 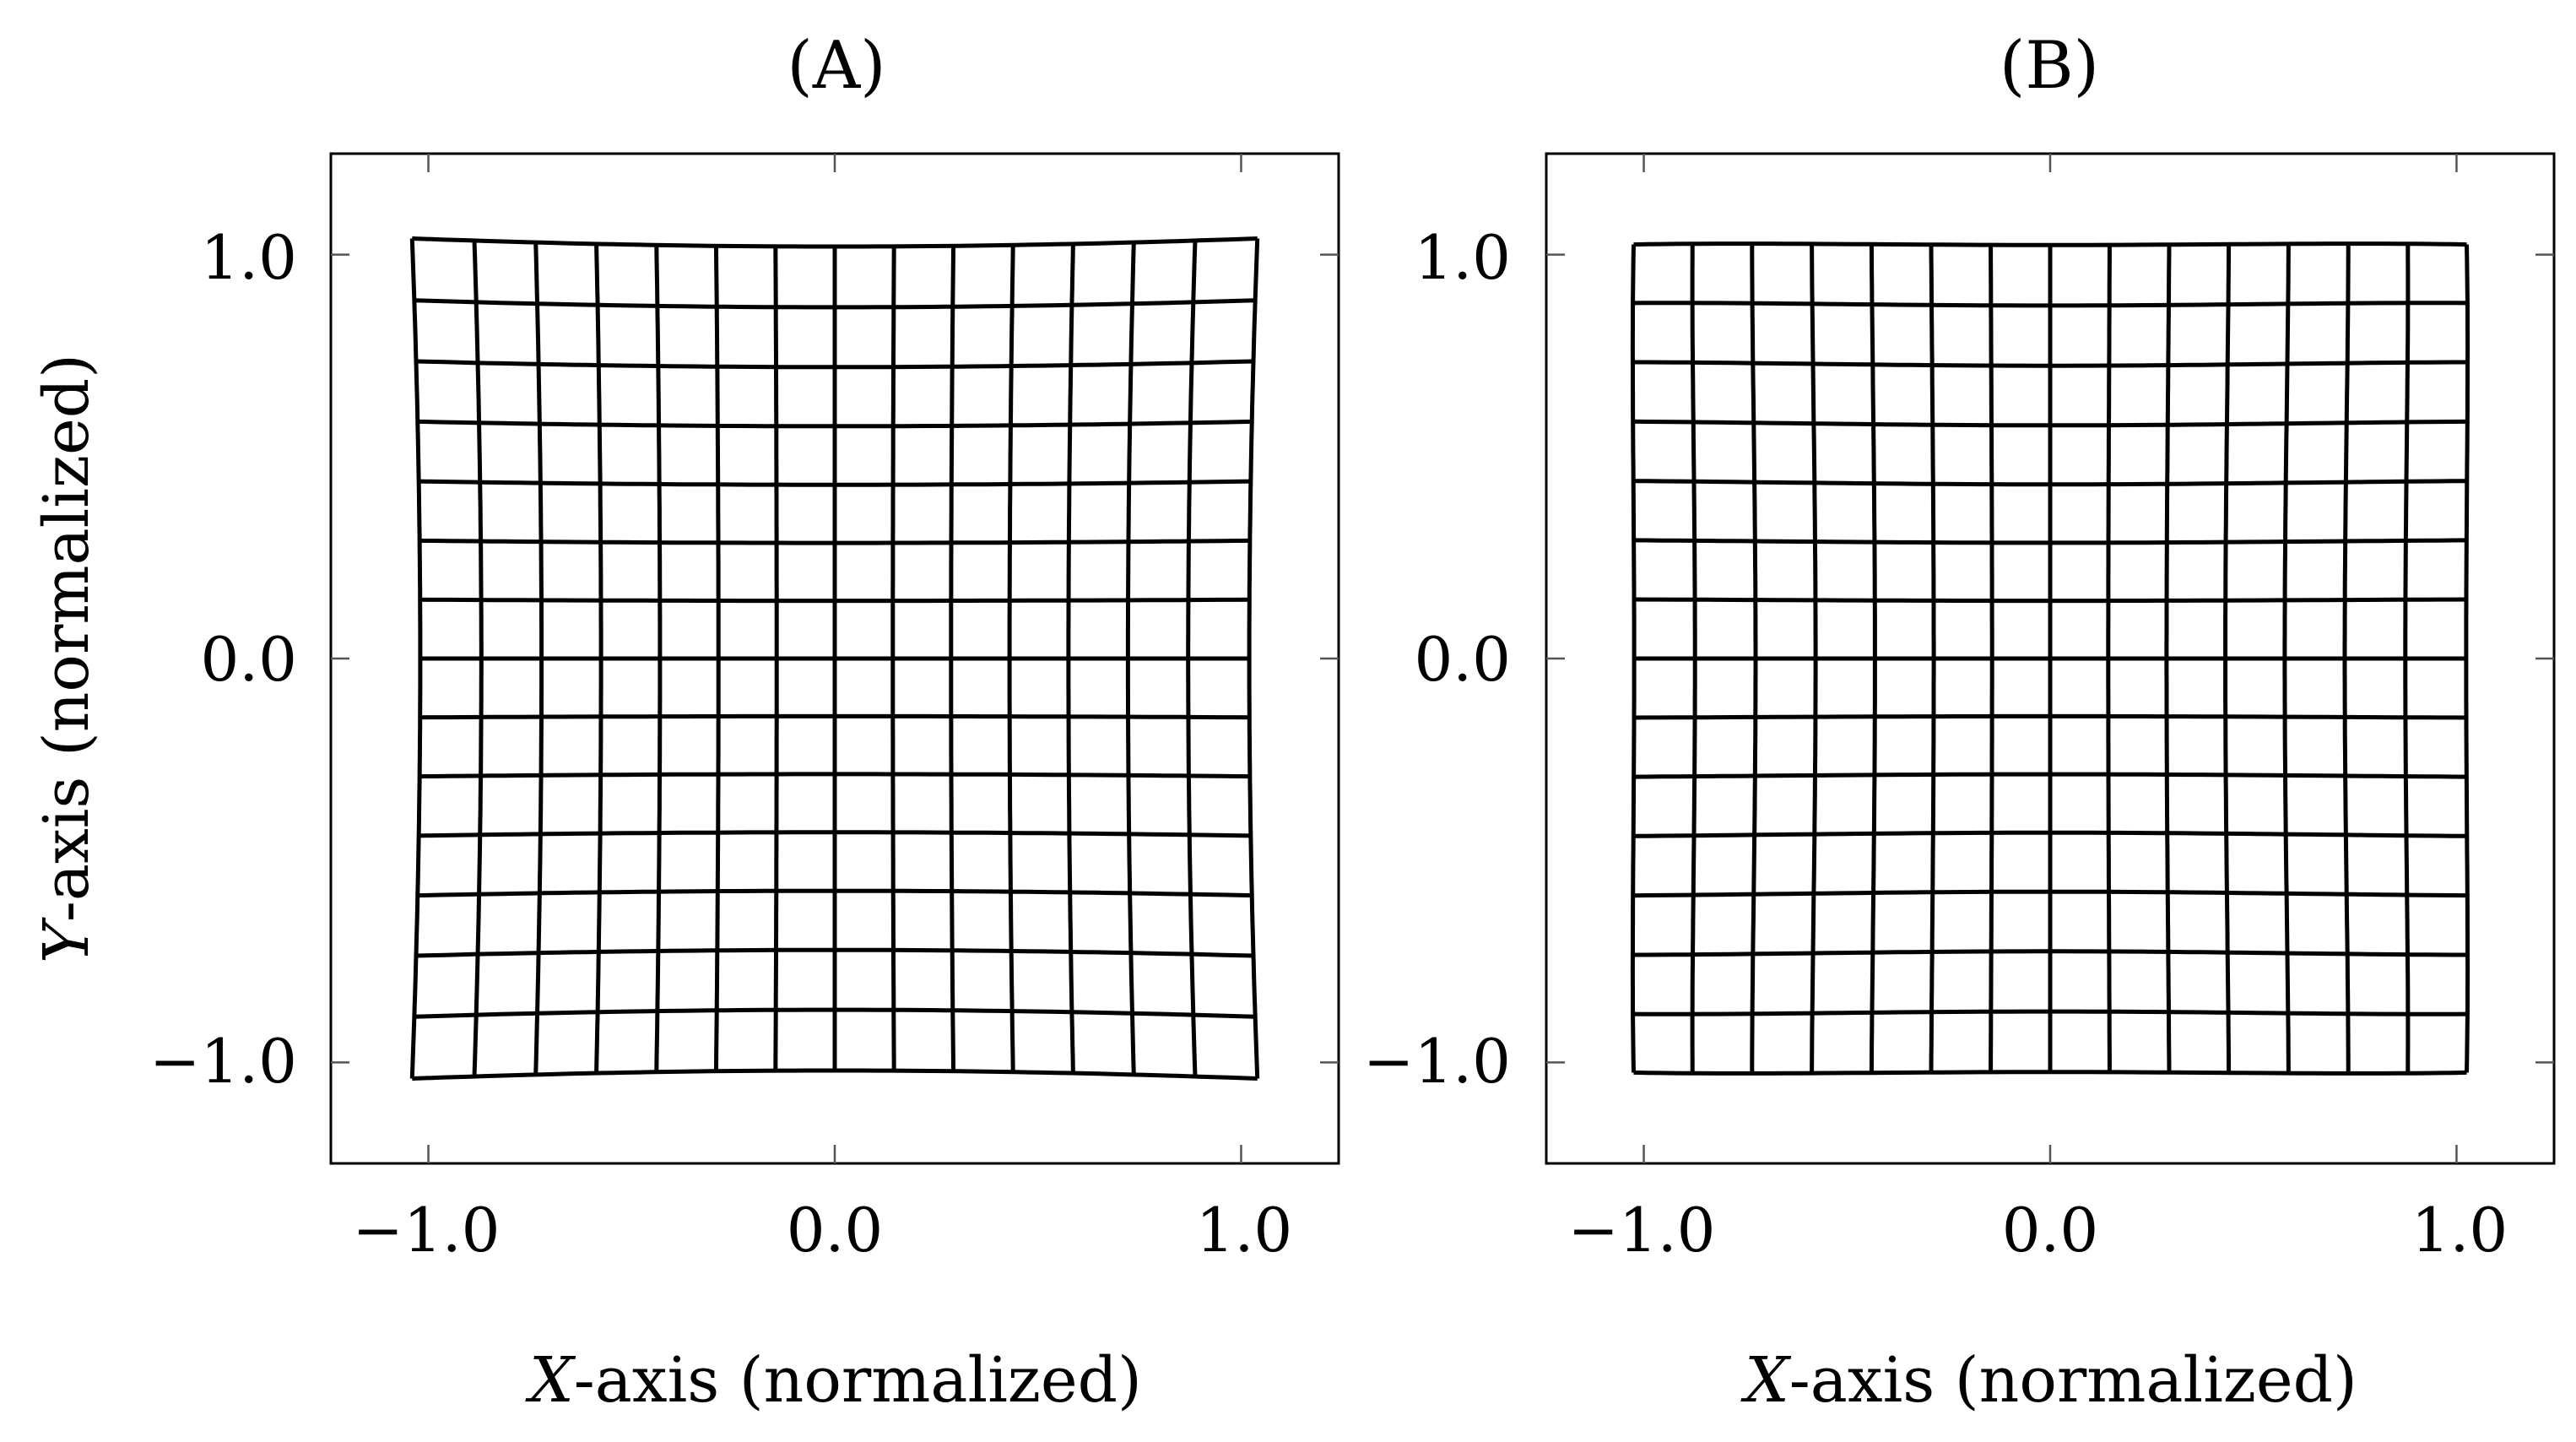 I want to click on panel-a-xtick-label-left: −1.0, so click(x=427, y=1230).